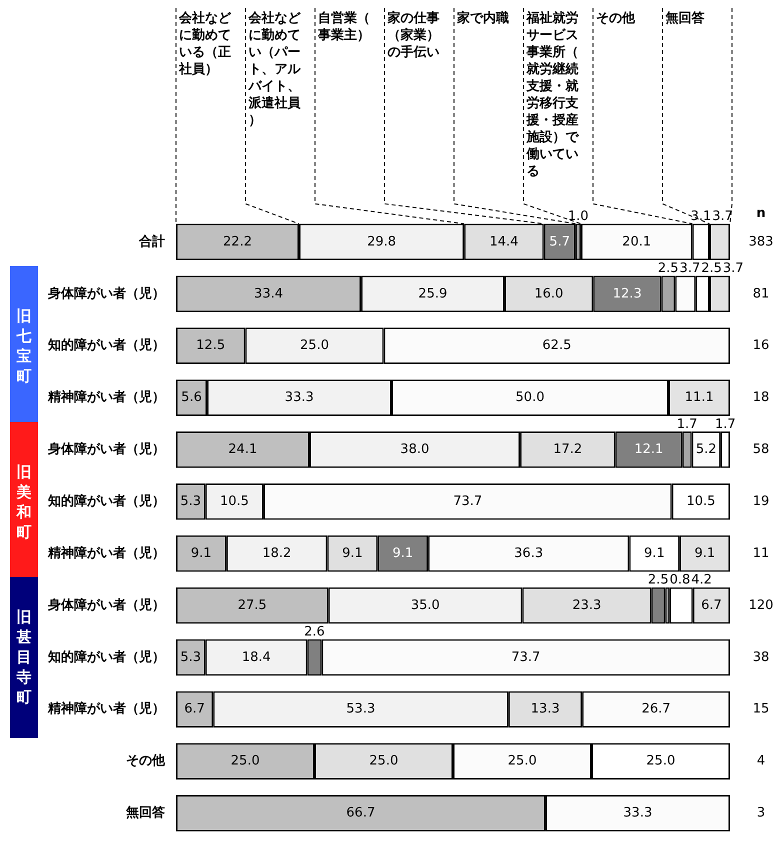 The image size is (779, 850). Describe the element at coordinates (761, 346) in the screenshot. I see `text: 16` at that location.